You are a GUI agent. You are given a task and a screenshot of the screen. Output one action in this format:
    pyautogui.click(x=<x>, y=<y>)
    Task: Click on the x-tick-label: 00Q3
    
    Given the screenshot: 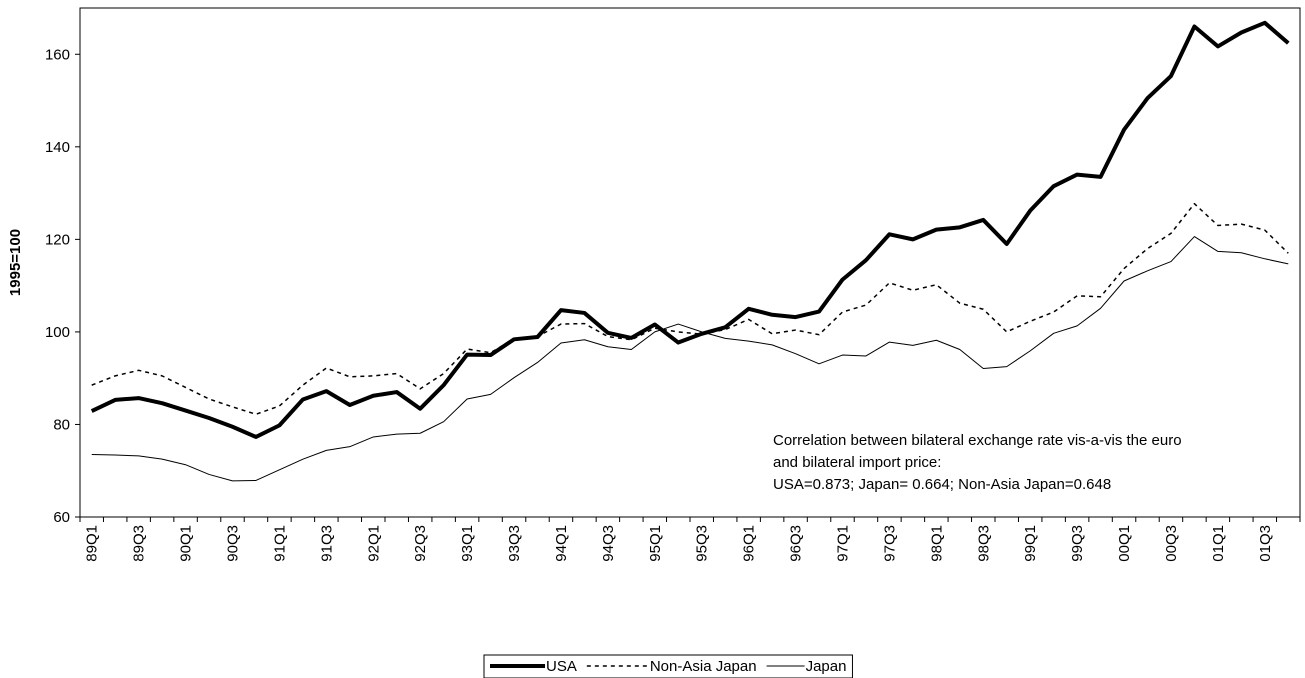 What is the action you would take?
    pyautogui.click(x=1171, y=543)
    